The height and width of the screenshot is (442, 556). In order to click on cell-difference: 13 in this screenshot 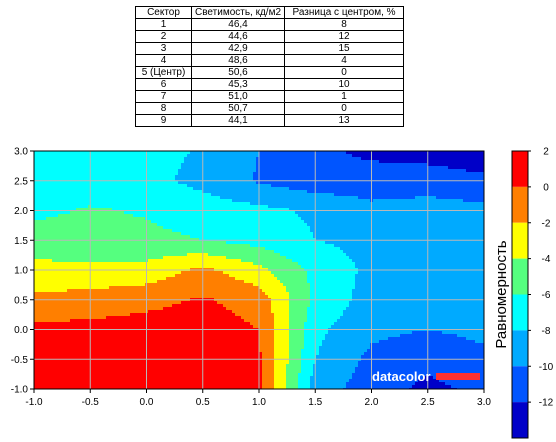, I will do `click(344, 120)`.